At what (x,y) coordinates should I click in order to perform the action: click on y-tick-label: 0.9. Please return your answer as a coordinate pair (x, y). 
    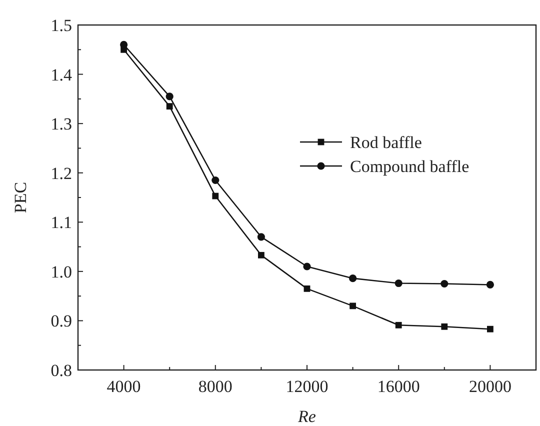
    Looking at the image, I should click on (61, 321).